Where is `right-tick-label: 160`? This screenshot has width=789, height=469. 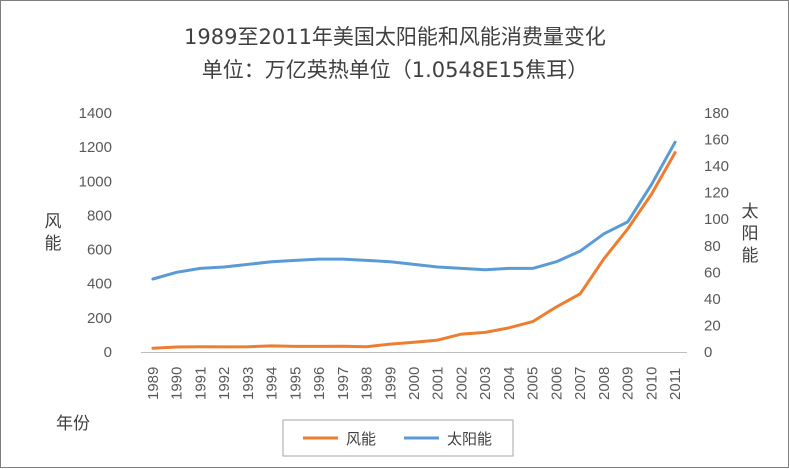
right-tick-label: 160 is located at coordinates (716, 140).